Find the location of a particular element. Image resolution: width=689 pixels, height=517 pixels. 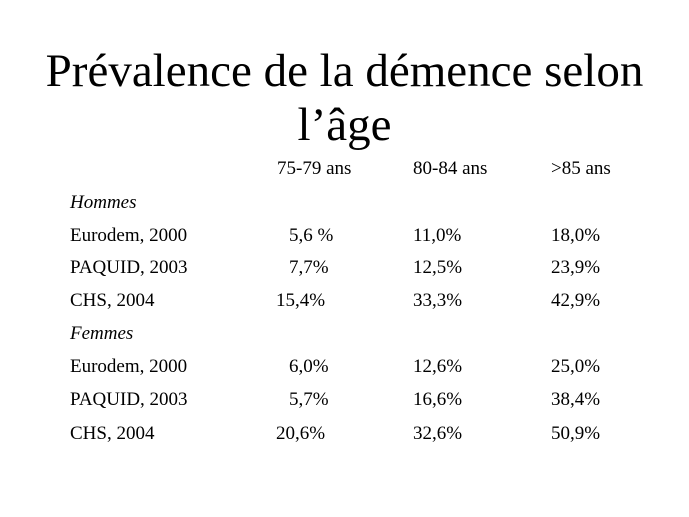

row-value: 5,6 % is located at coordinates (311, 235).